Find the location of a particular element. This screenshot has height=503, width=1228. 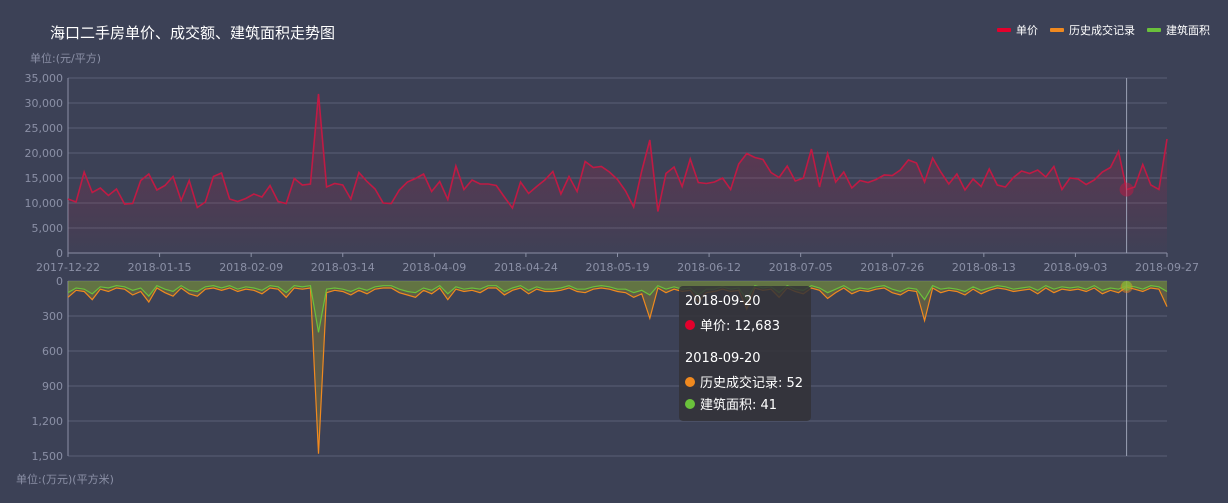

legend-swatch-history is located at coordinates (1057, 30).